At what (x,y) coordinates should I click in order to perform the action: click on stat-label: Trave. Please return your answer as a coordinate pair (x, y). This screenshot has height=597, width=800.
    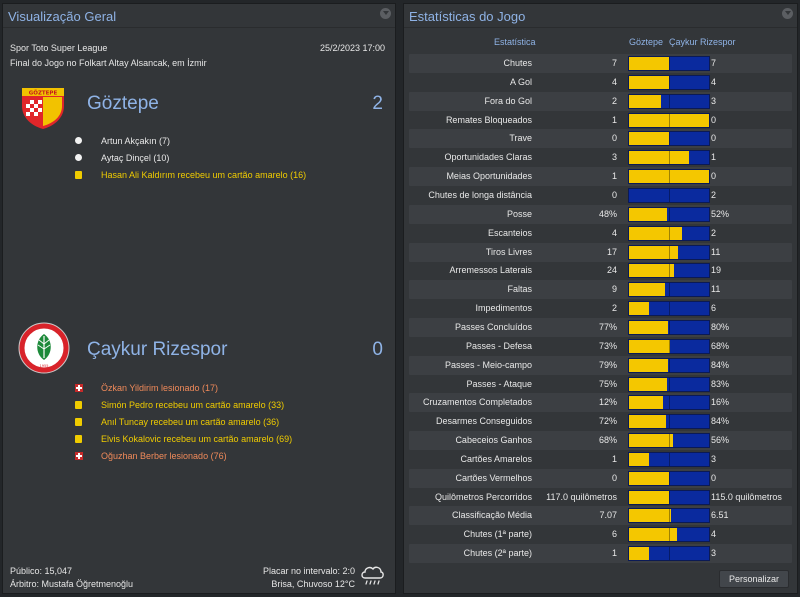
    Looking at the image, I should click on (520, 138).